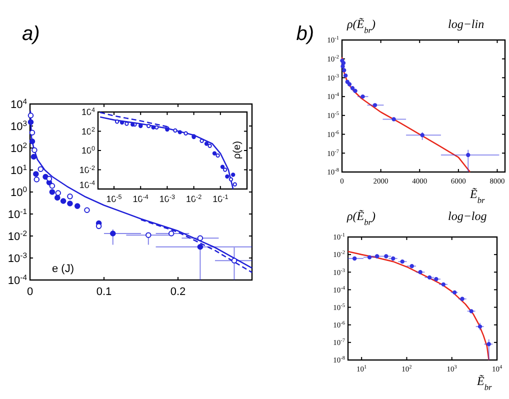 The width and height of the screenshot is (509, 399). Describe the element at coordinates (19, 103) in the screenshot. I see `y-tick-label: 10$^{4}$` at that location.